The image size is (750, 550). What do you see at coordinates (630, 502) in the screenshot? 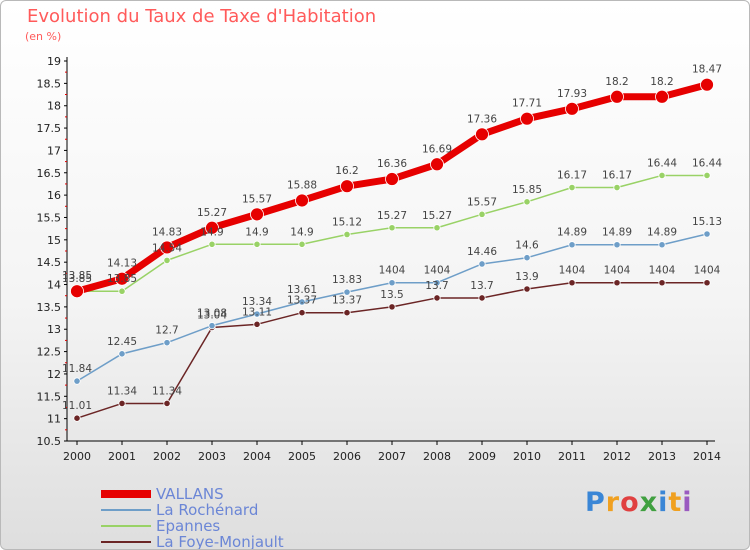
I see `logo-letter: o` at bounding box center [630, 502].